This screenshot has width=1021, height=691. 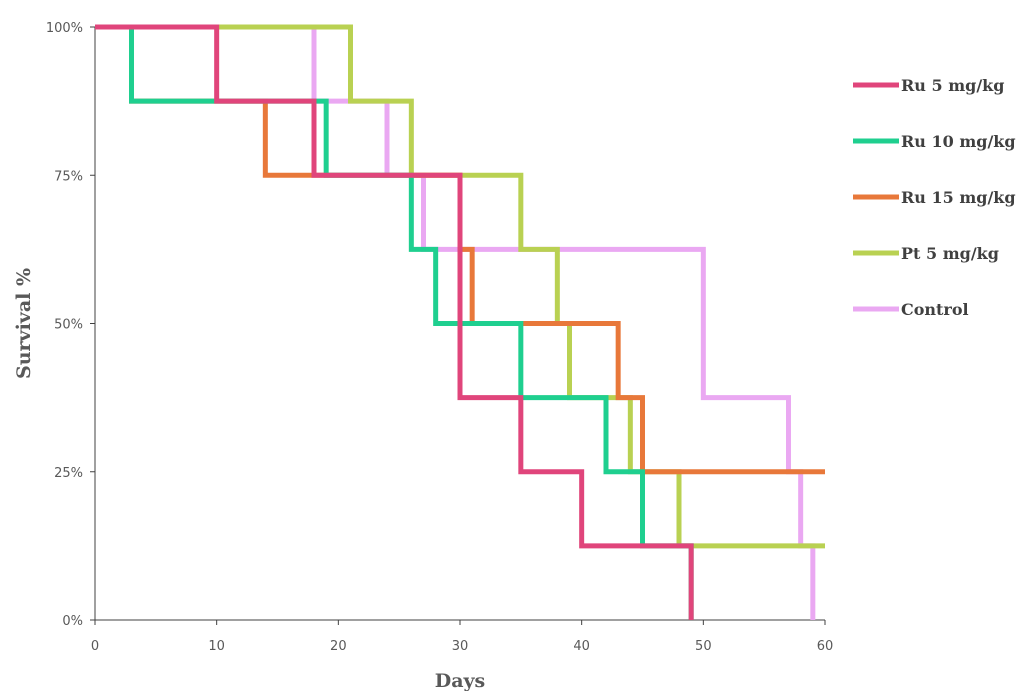 What do you see at coordinates (462, 637) in the screenshot?
I see `x-axis-ticks: 0 10 20 30 40 50 60` at bounding box center [462, 637].